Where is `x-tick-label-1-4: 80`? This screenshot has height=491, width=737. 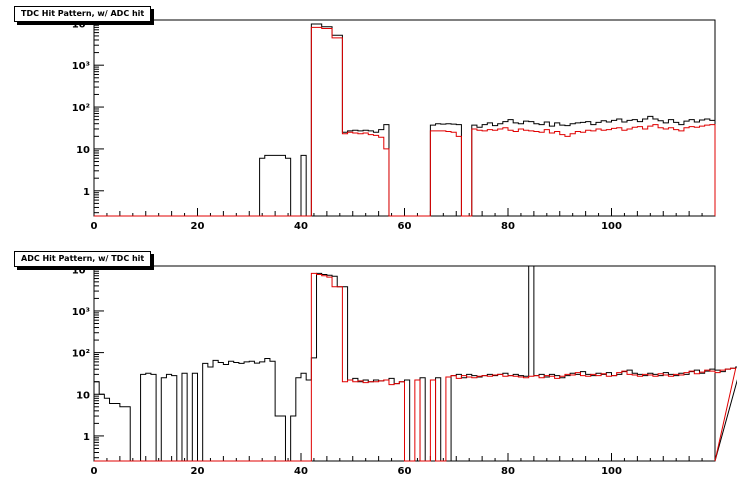 x-tick-label-1-4: 80 is located at coordinates (508, 471).